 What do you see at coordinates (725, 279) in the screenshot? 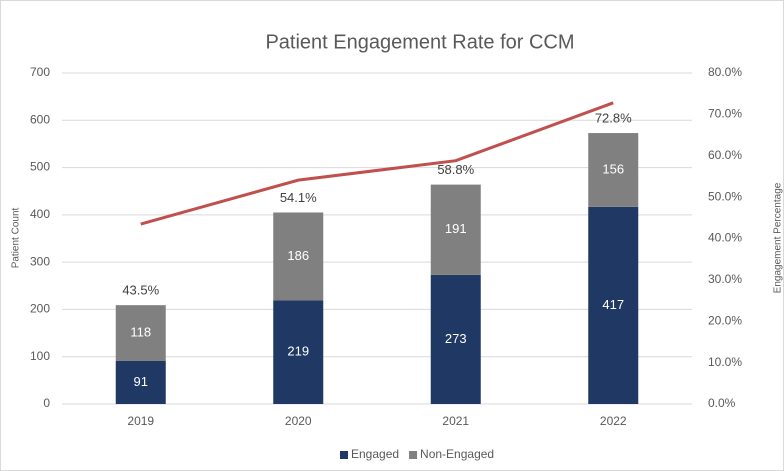
I see `y2-tick-label: 30.0%` at bounding box center [725, 279].